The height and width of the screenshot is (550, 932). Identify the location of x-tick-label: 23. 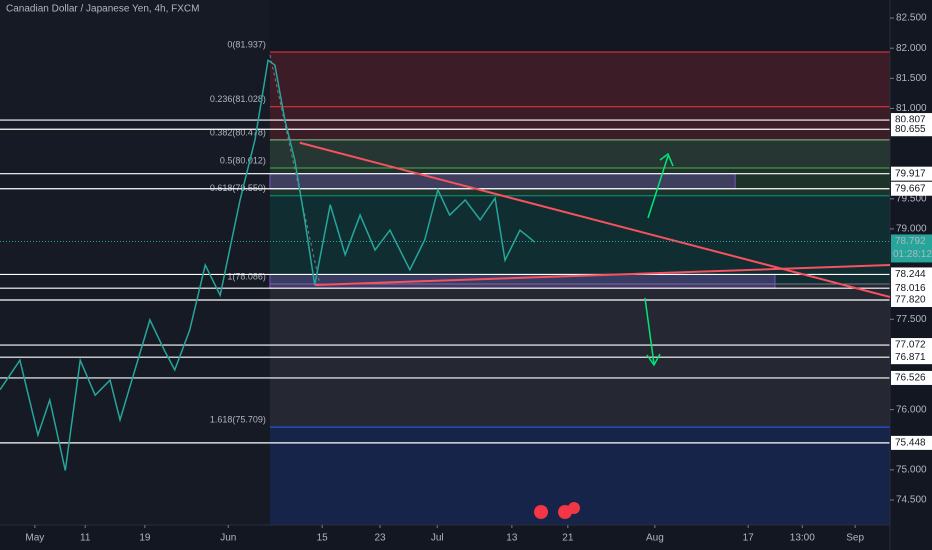
(380, 538).